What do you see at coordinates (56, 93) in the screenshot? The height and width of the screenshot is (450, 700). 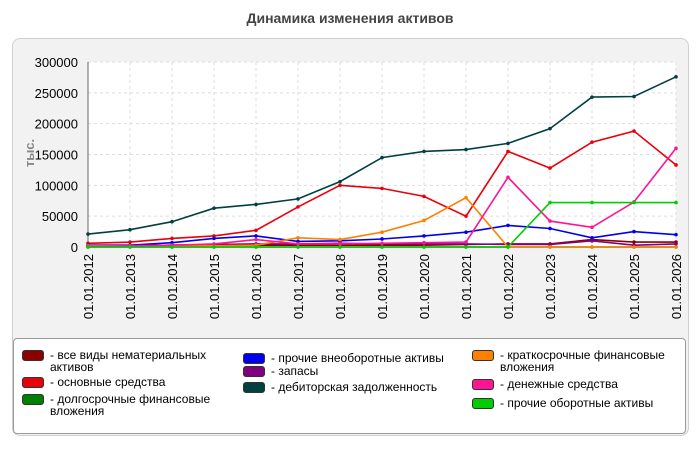 I see `y-tick-label: 250000` at bounding box center [56, 93].